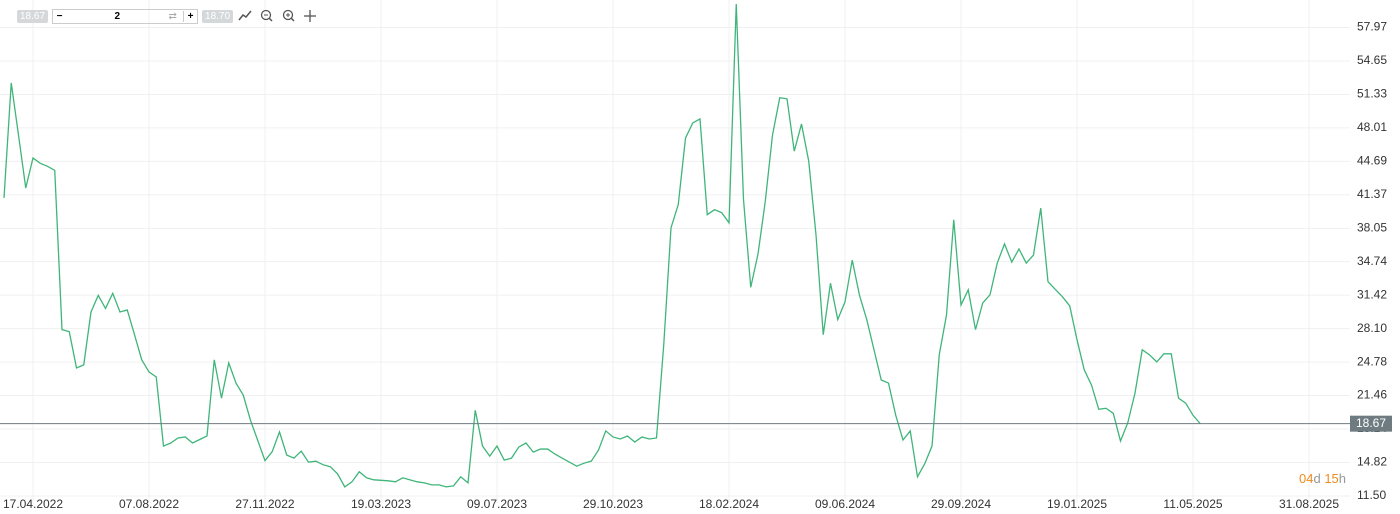 This screenshot has width=1400, height=514. I want to click on days: 04, so click(1306, 478).